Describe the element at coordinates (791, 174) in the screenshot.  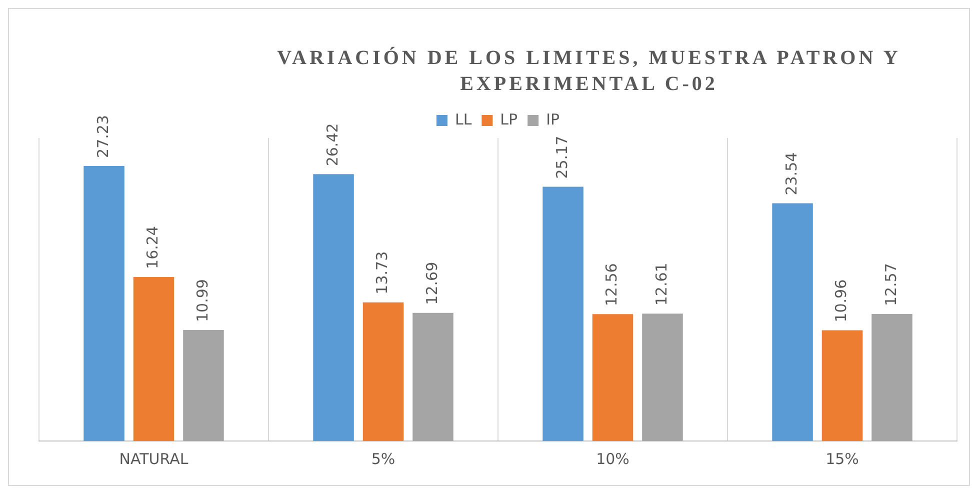
I see `data-label: 23.54` at that location.